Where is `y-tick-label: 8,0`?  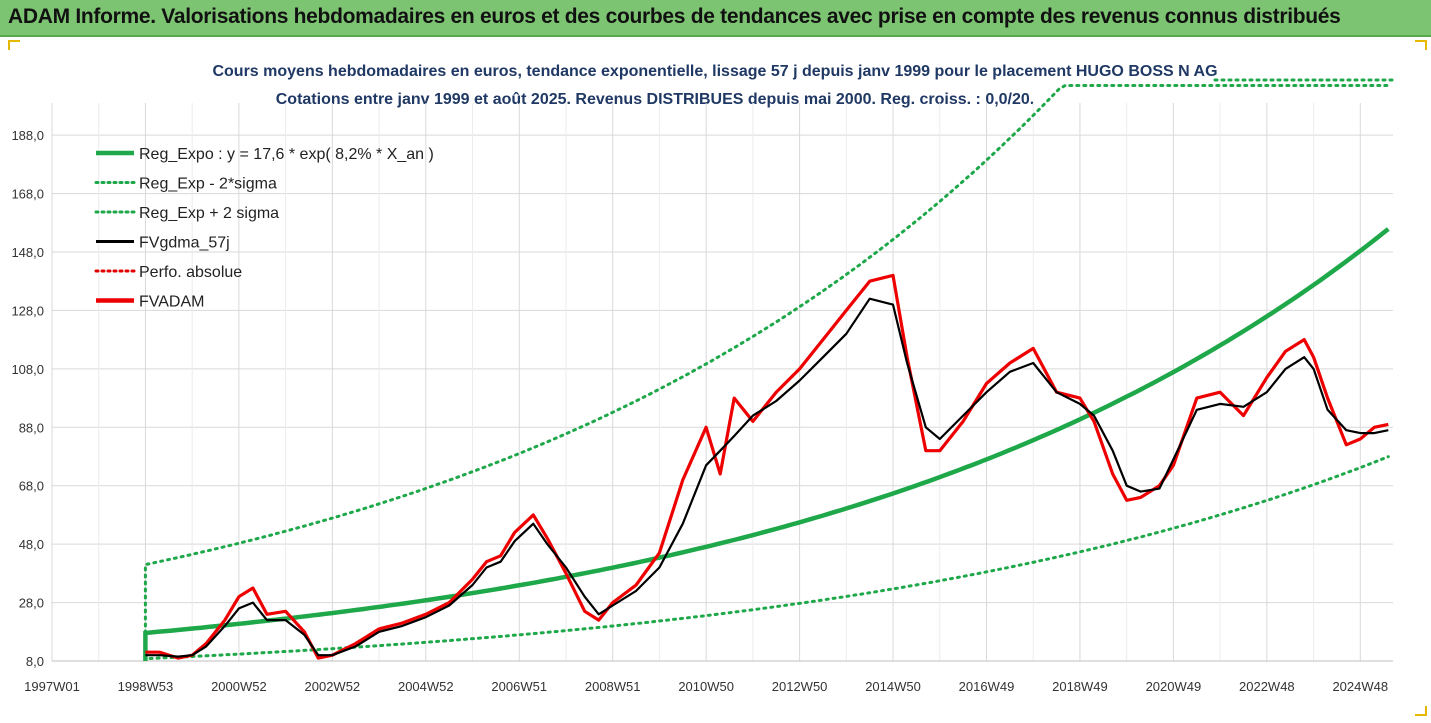 y-tick-label: 8,0 is located at coordinates (35, 661).